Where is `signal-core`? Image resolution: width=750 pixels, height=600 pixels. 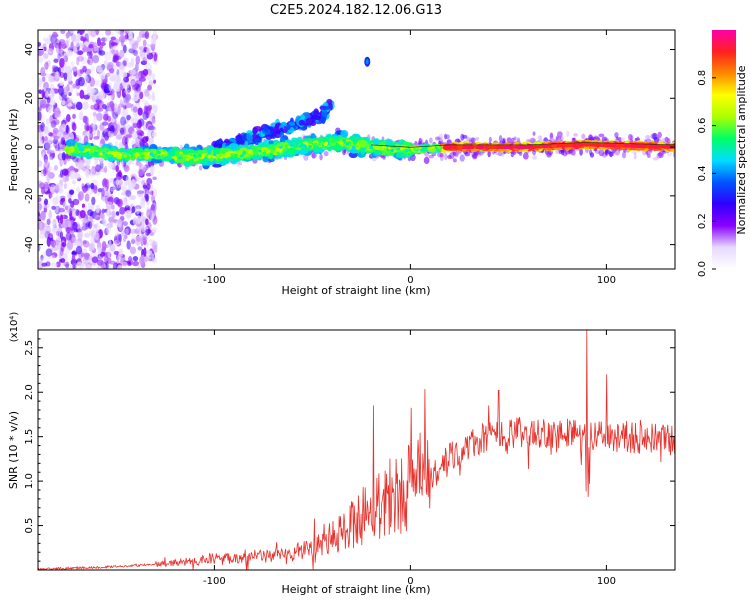
signal-core is located at coordinates (581, 145).